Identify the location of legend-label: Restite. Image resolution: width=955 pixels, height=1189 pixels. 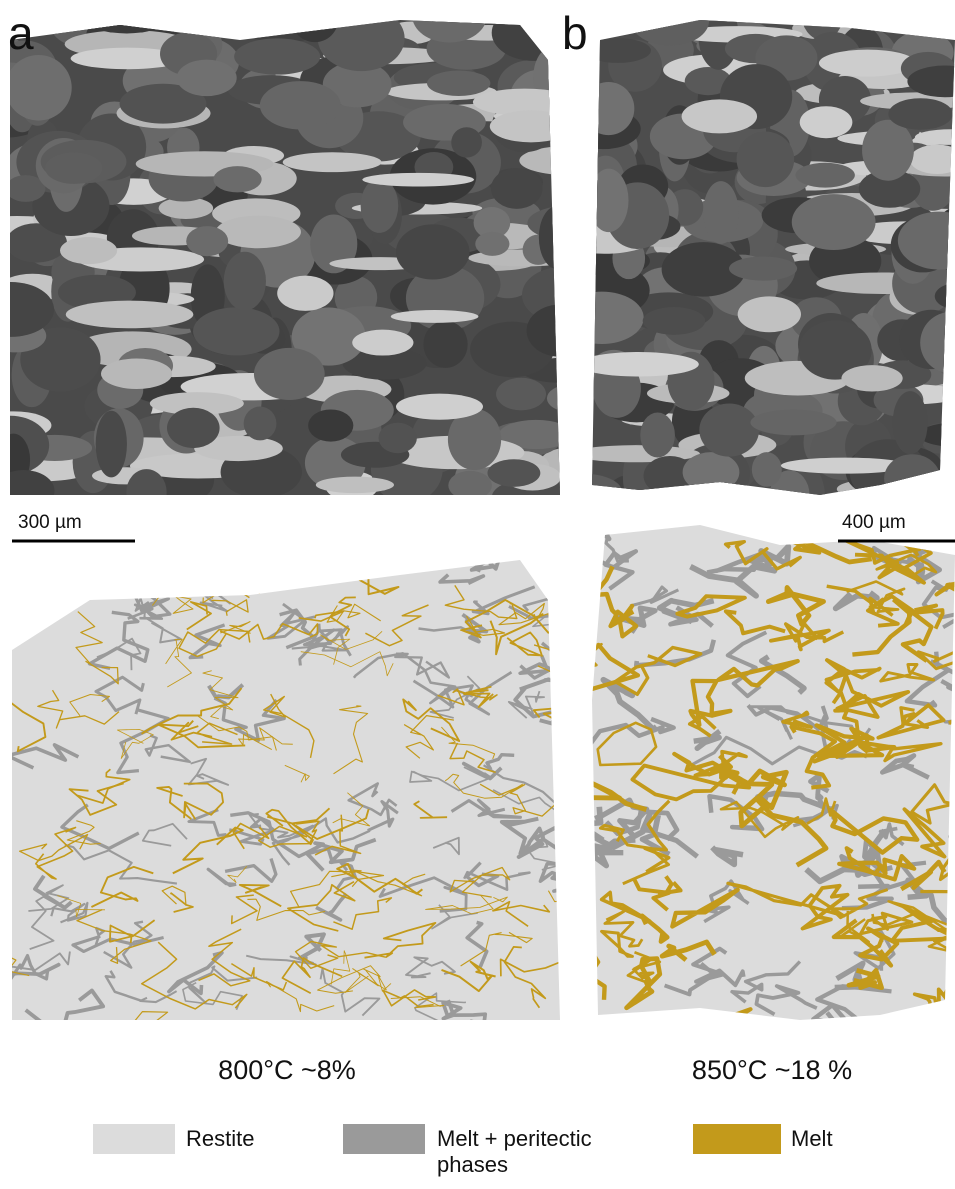
(220, 1138).